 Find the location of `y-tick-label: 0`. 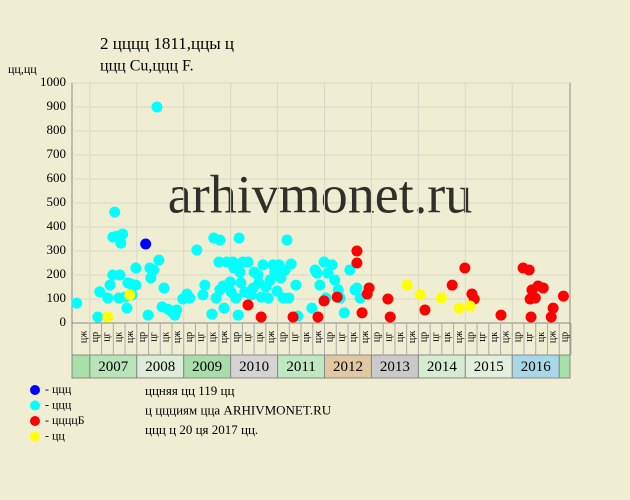

y-tick-label: 0 is located at coordinates (63, 321).